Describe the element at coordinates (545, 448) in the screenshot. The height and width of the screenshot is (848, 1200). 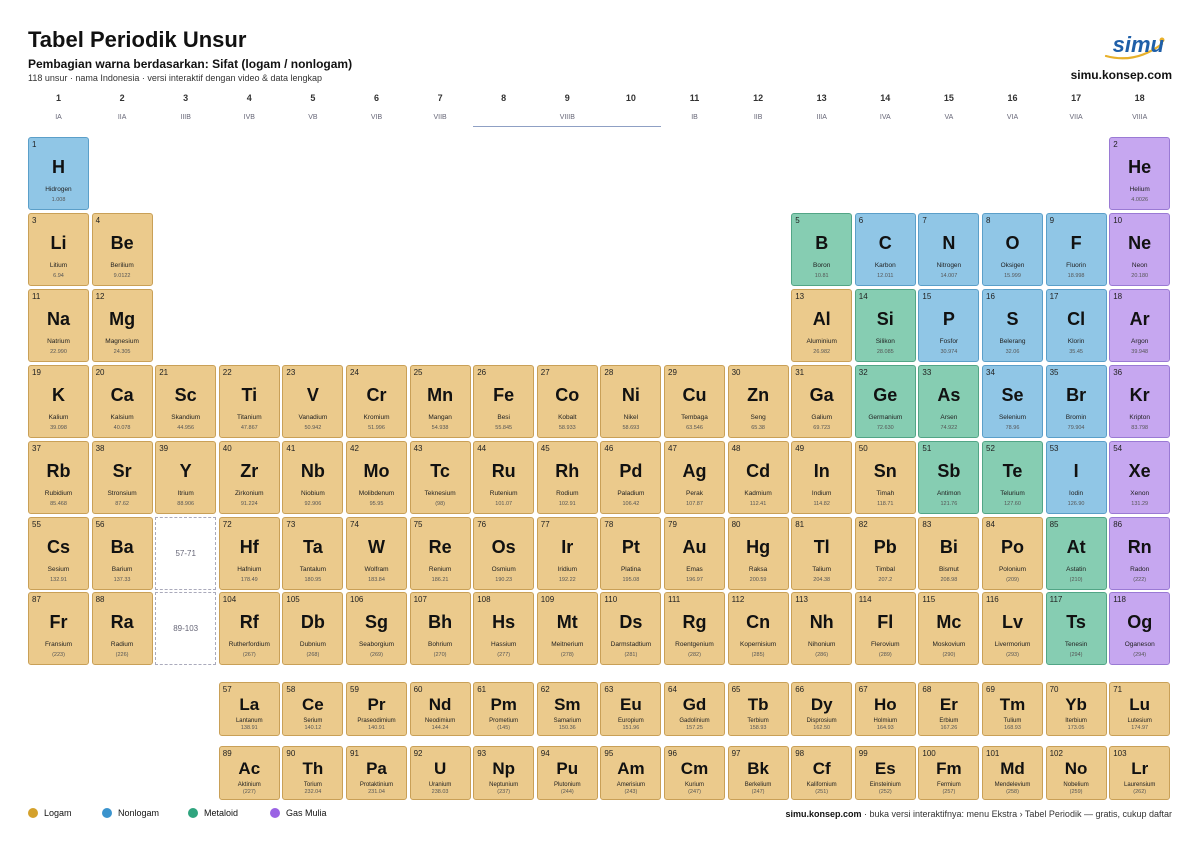
I see `atomic-number: 45` at that location.